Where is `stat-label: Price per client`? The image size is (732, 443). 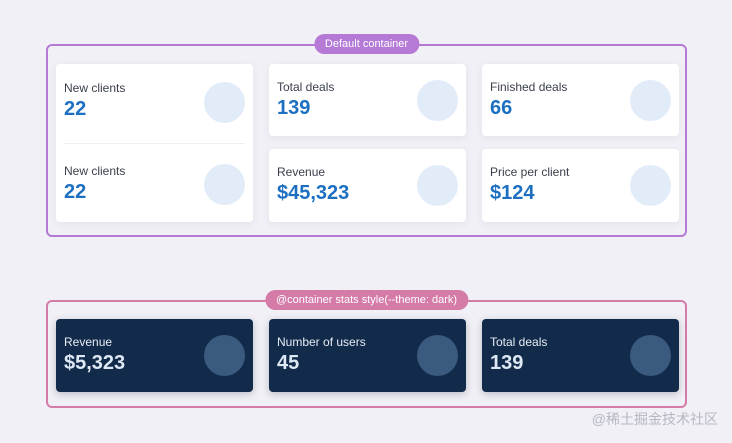 stat-label: Price per client is located at coordinates (530, 172).